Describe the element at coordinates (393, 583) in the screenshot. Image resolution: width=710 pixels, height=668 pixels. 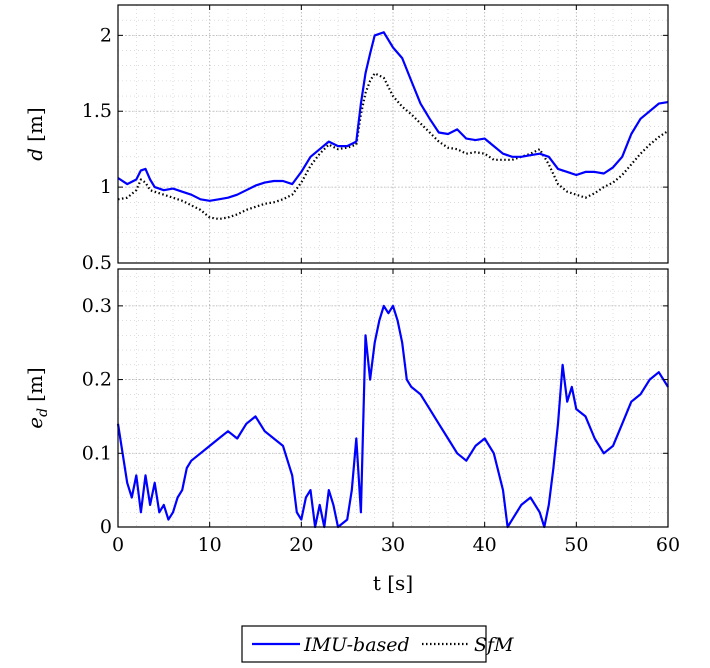
I see `x-axis-label: t [s]` at that location.